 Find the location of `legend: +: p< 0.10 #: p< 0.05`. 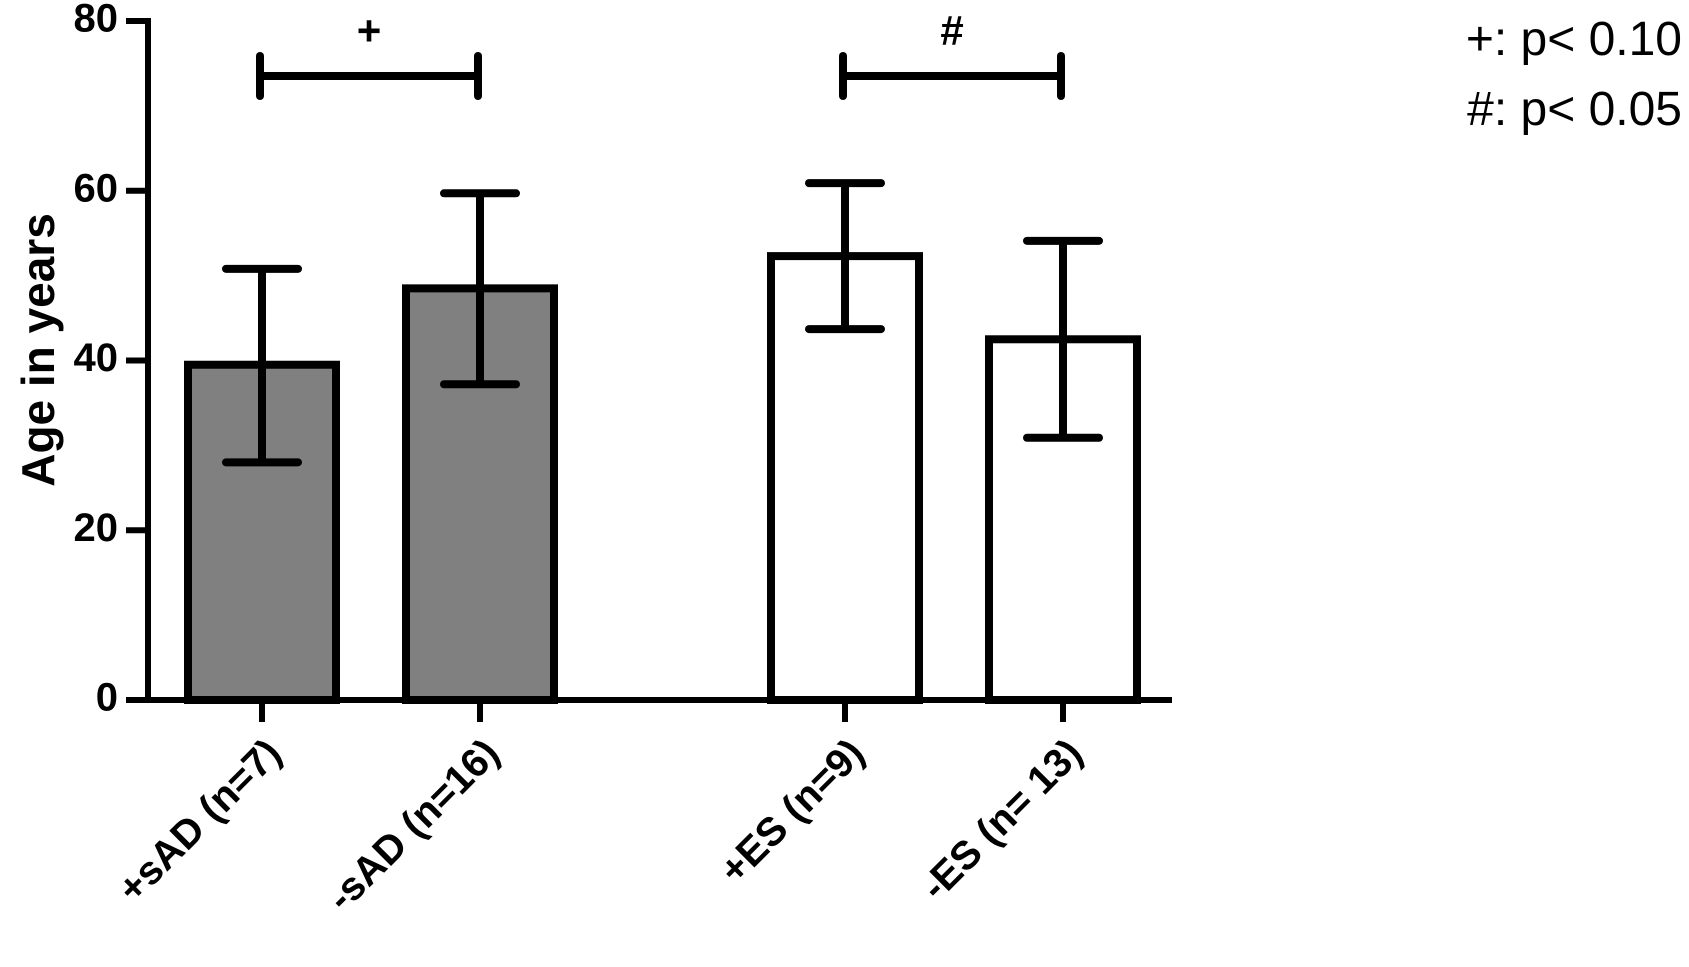

legend: +: p< 0.10 #: p< 0.05 is located at coordinates (1574, 74).